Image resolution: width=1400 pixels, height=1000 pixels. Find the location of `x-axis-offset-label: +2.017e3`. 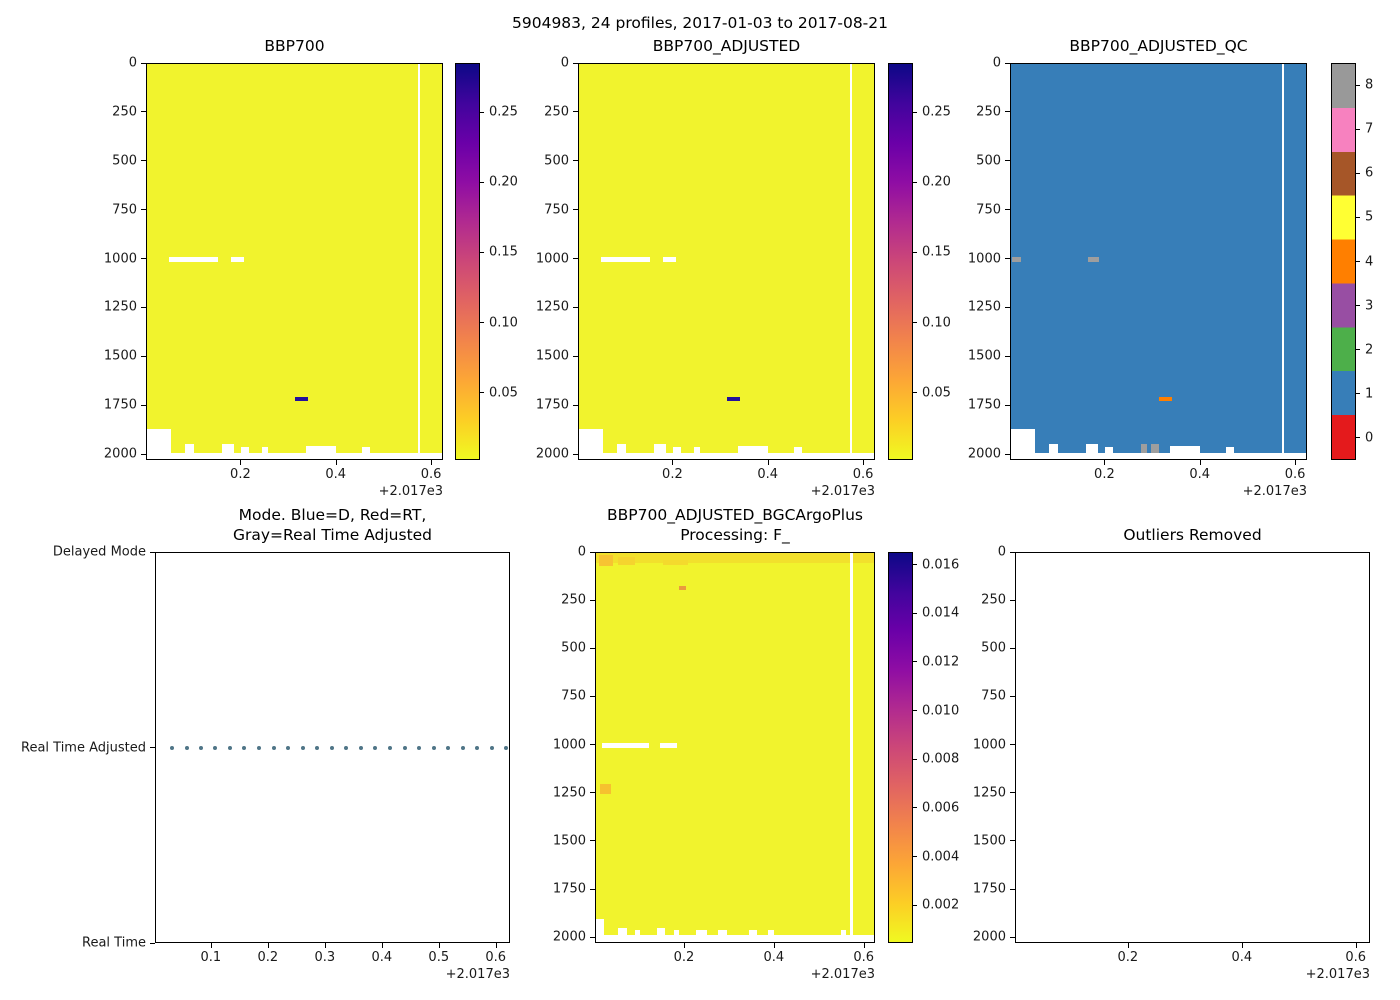

x-axis-offset-label: +2.017e3 is located at coordinates (410, 491).